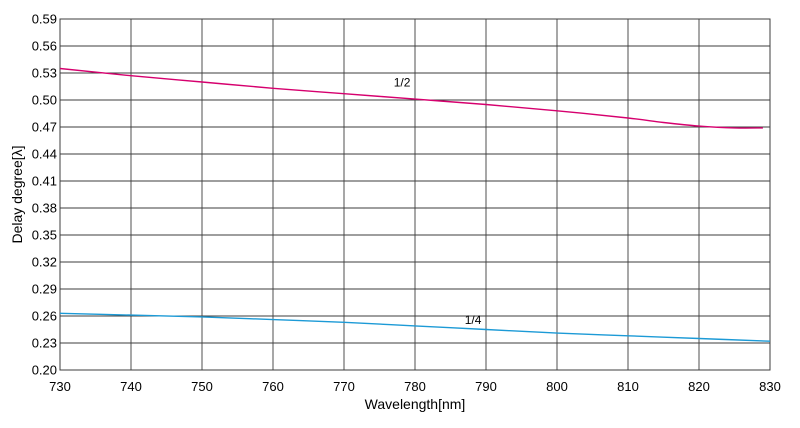 The height and width of the screenshot is (428, 800). Describe the element at coordinates (44, 370) in the screenshot. I see `y-tick-label: 0.20` at that location.